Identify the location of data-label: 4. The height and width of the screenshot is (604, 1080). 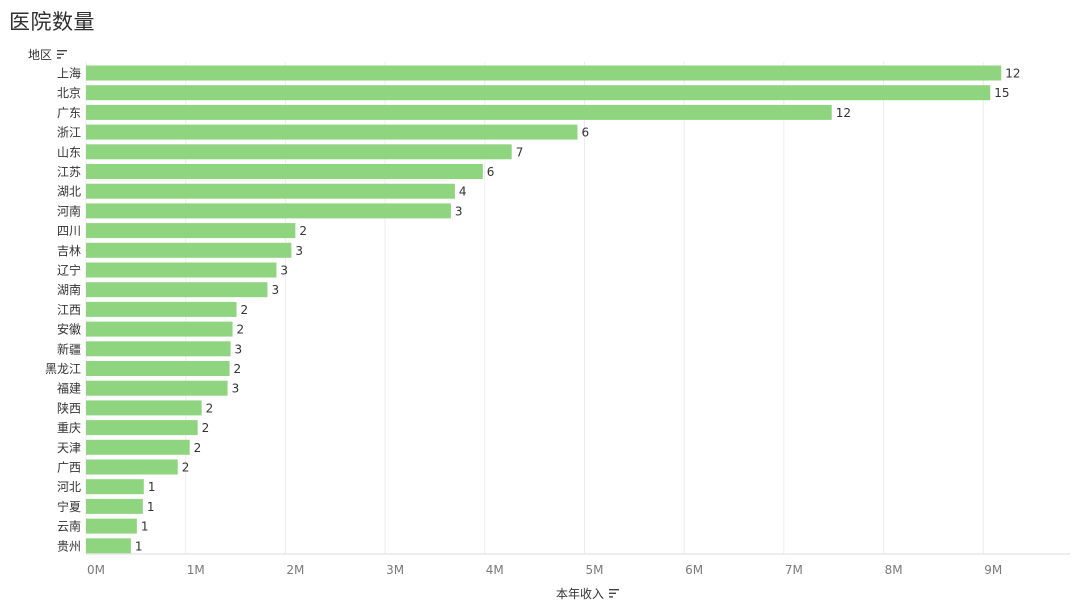
(463, 192).